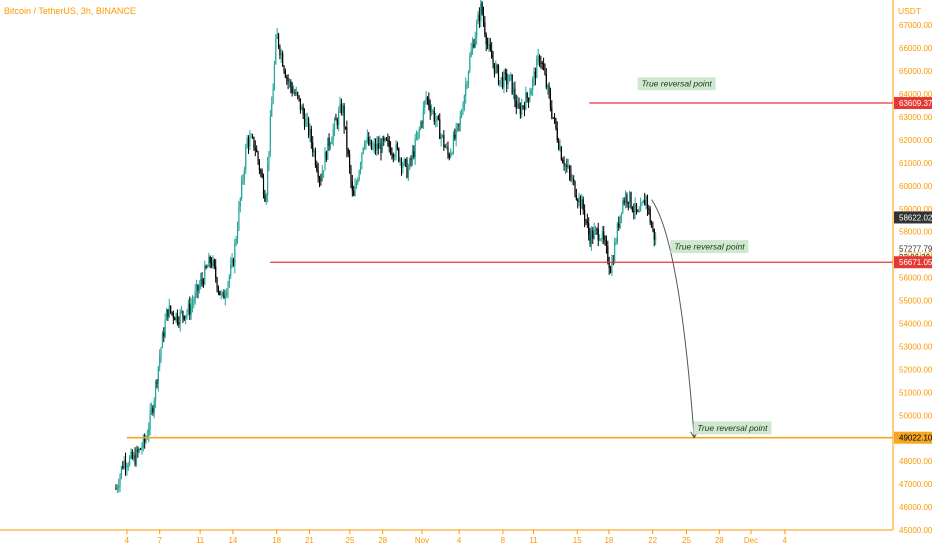 The height and width of the screenshot is (555, 932). I want to click on price-tick-label: 52000.00, so click(915, 369).